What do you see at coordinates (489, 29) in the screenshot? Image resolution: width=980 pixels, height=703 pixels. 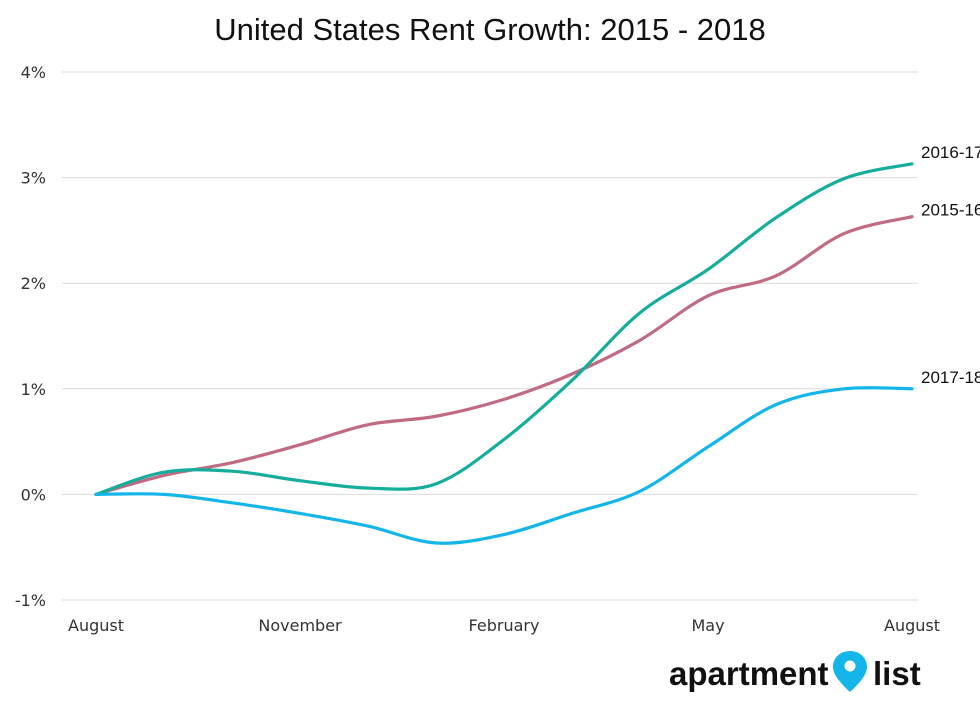 I see `chart-title: United States Rent Growth: 2015 - 2018` at bounding box center [489, 29].